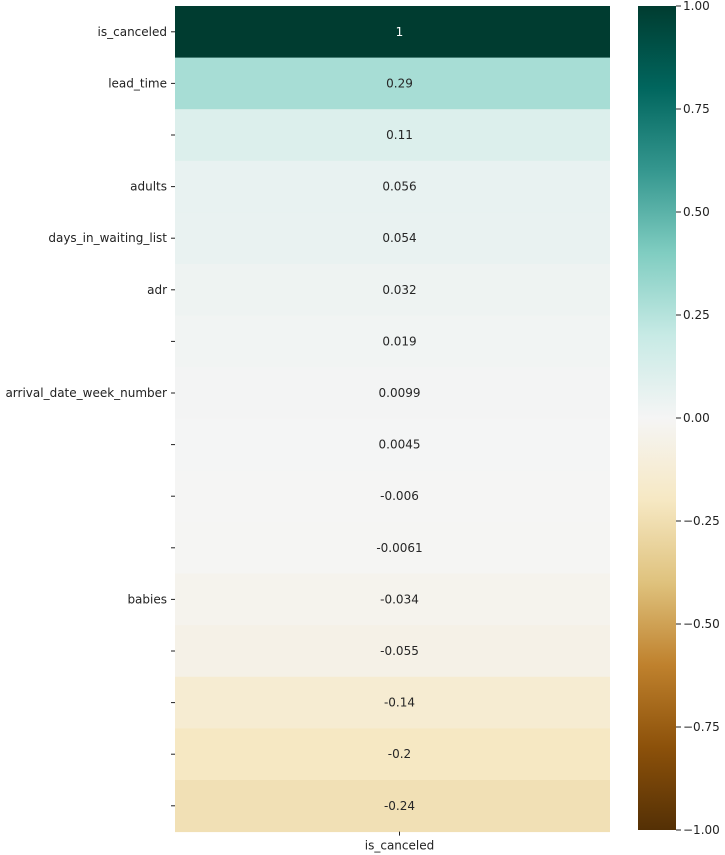  What do you see at coordinates (147, 599) in the screenshot?
I see `y-tick-label: babies` at bounding box center [147, 599].